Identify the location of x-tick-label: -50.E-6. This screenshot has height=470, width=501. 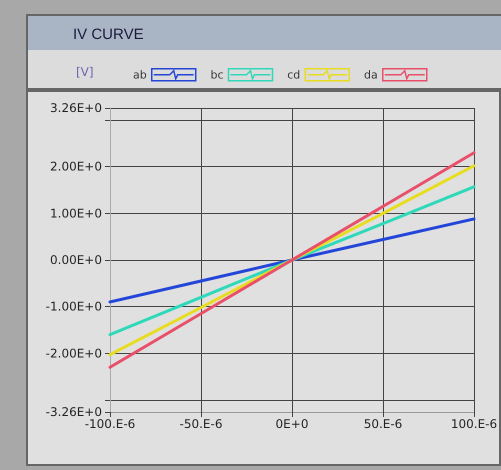
(201, 424).